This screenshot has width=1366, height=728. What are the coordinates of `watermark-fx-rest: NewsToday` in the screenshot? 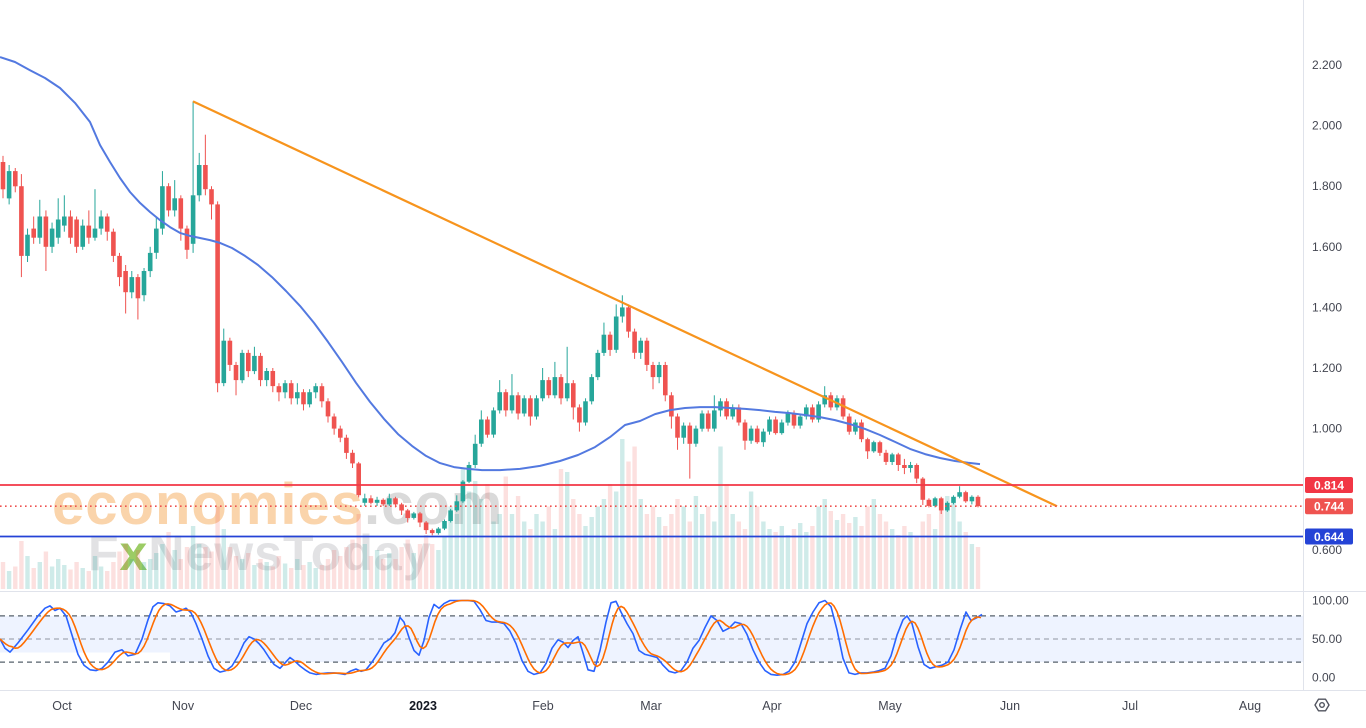 It's located at (289, 553).